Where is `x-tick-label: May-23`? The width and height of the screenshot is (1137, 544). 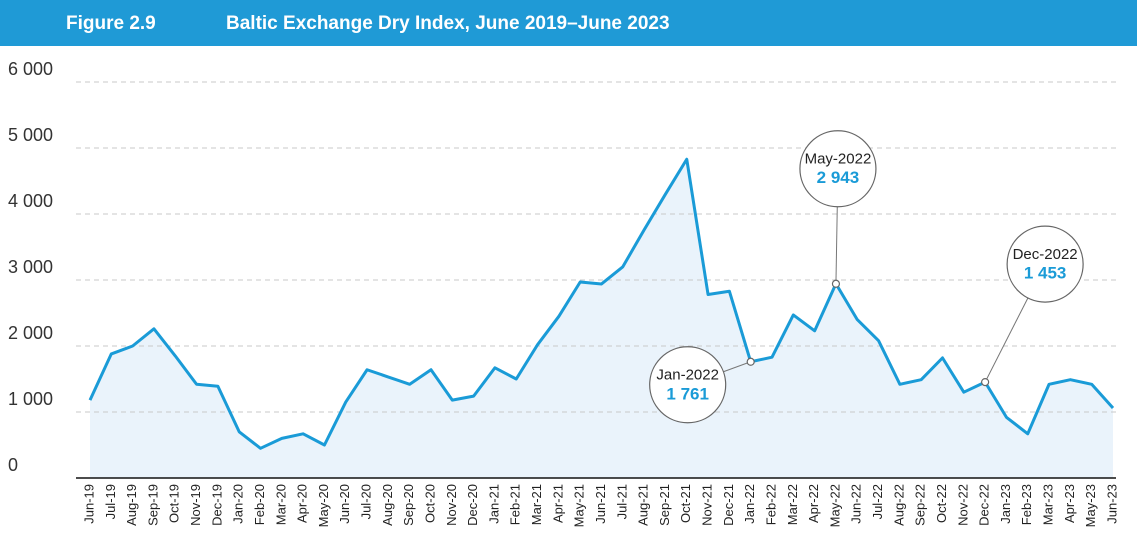
x-tick-label: May-23 is located at coordinates (1090, 505).